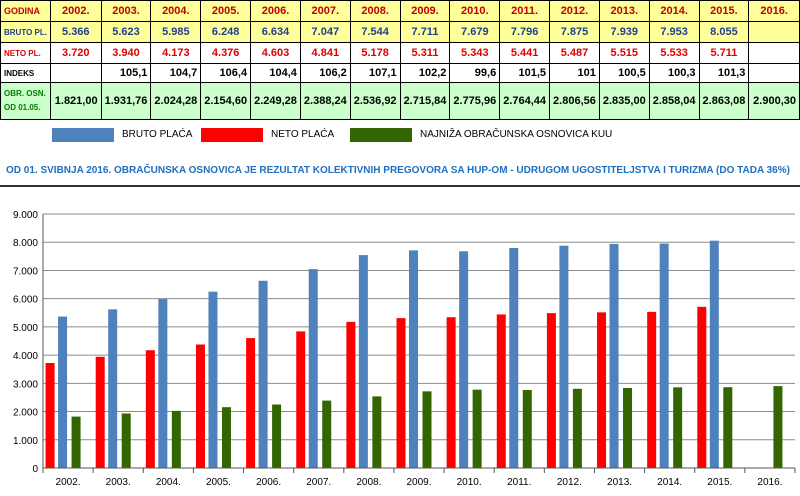 The width and height of the screenshot is (800, 496). What do you see at coordinates (574, 101) in the screenshot?
I see `table-cell: 2.806,56` at bounding box center [574, 101].